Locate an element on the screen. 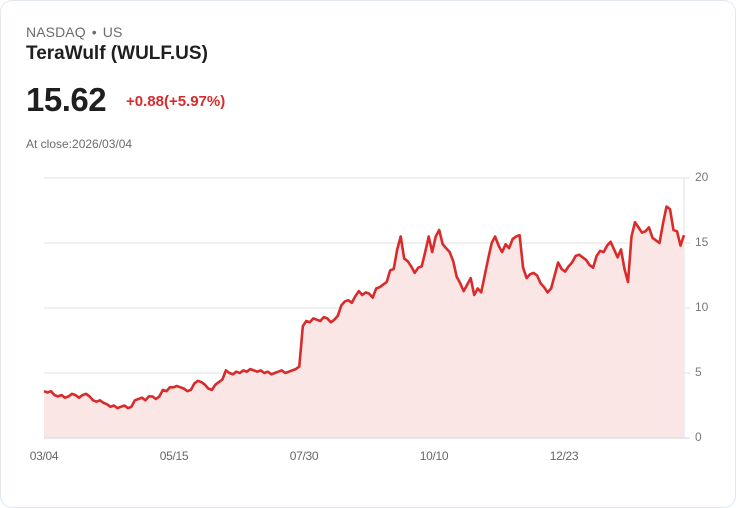 This screenshot has height=508, width=736. exchange-line: NASDAQ • US is located at coordinates (74, 32).